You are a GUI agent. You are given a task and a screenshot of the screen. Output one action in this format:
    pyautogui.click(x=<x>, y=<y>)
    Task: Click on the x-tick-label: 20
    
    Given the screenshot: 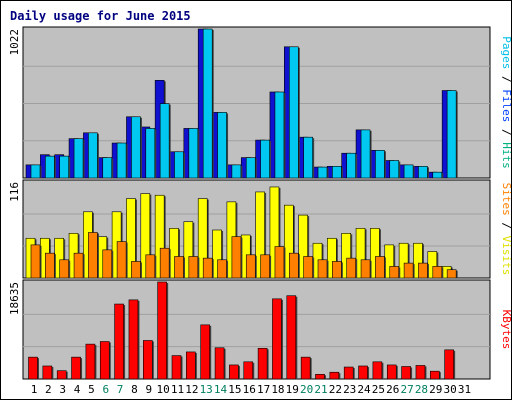 What is the action you would take?
    pyautogui.click(x=306, y=389)
    